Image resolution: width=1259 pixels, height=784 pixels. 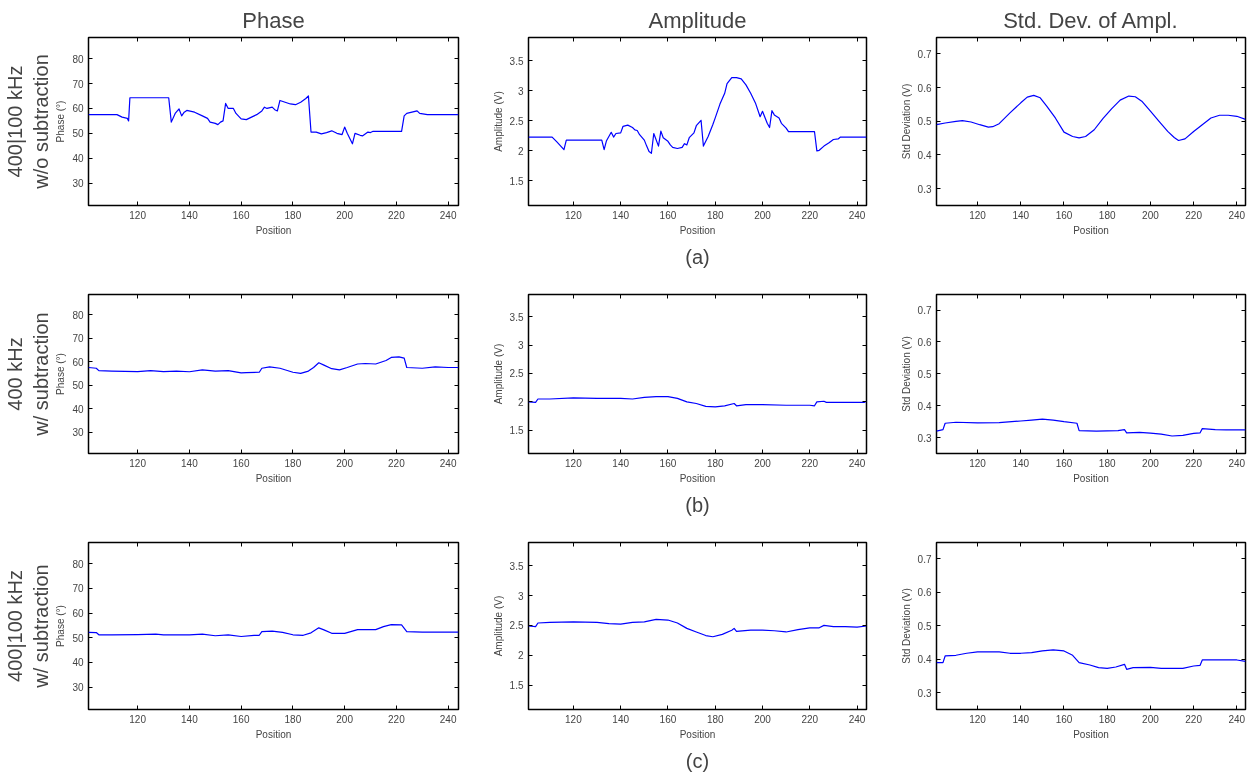 I want to click on text: (a), so click(x=697, y=256).